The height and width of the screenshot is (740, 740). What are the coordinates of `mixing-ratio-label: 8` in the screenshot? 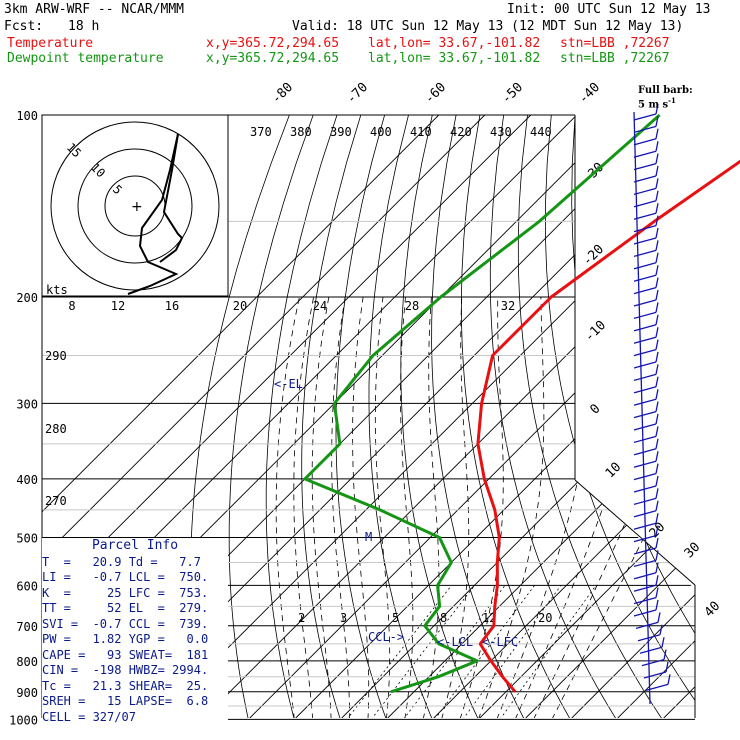 It's located at (443, 618).